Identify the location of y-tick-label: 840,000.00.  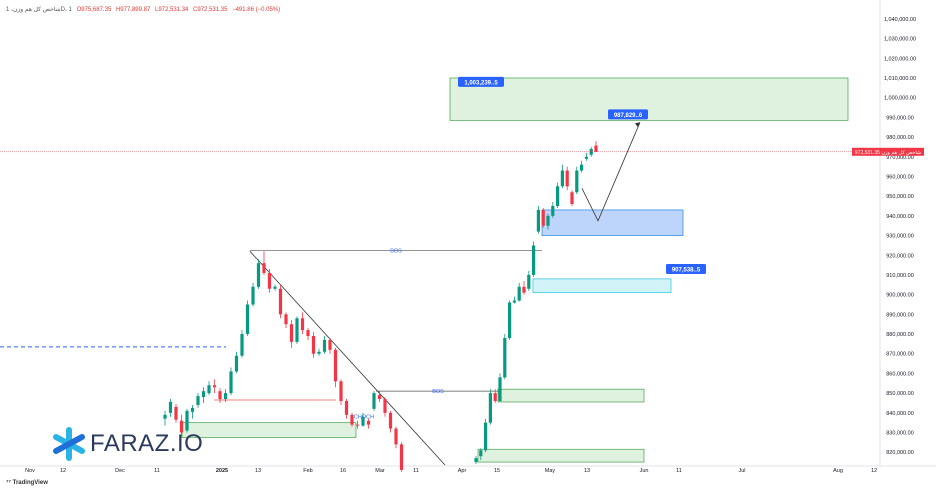
(900, 414).